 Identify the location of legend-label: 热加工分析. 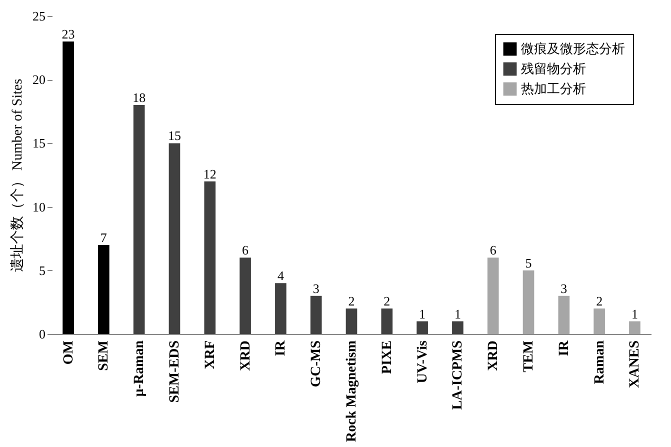
(553, 88).